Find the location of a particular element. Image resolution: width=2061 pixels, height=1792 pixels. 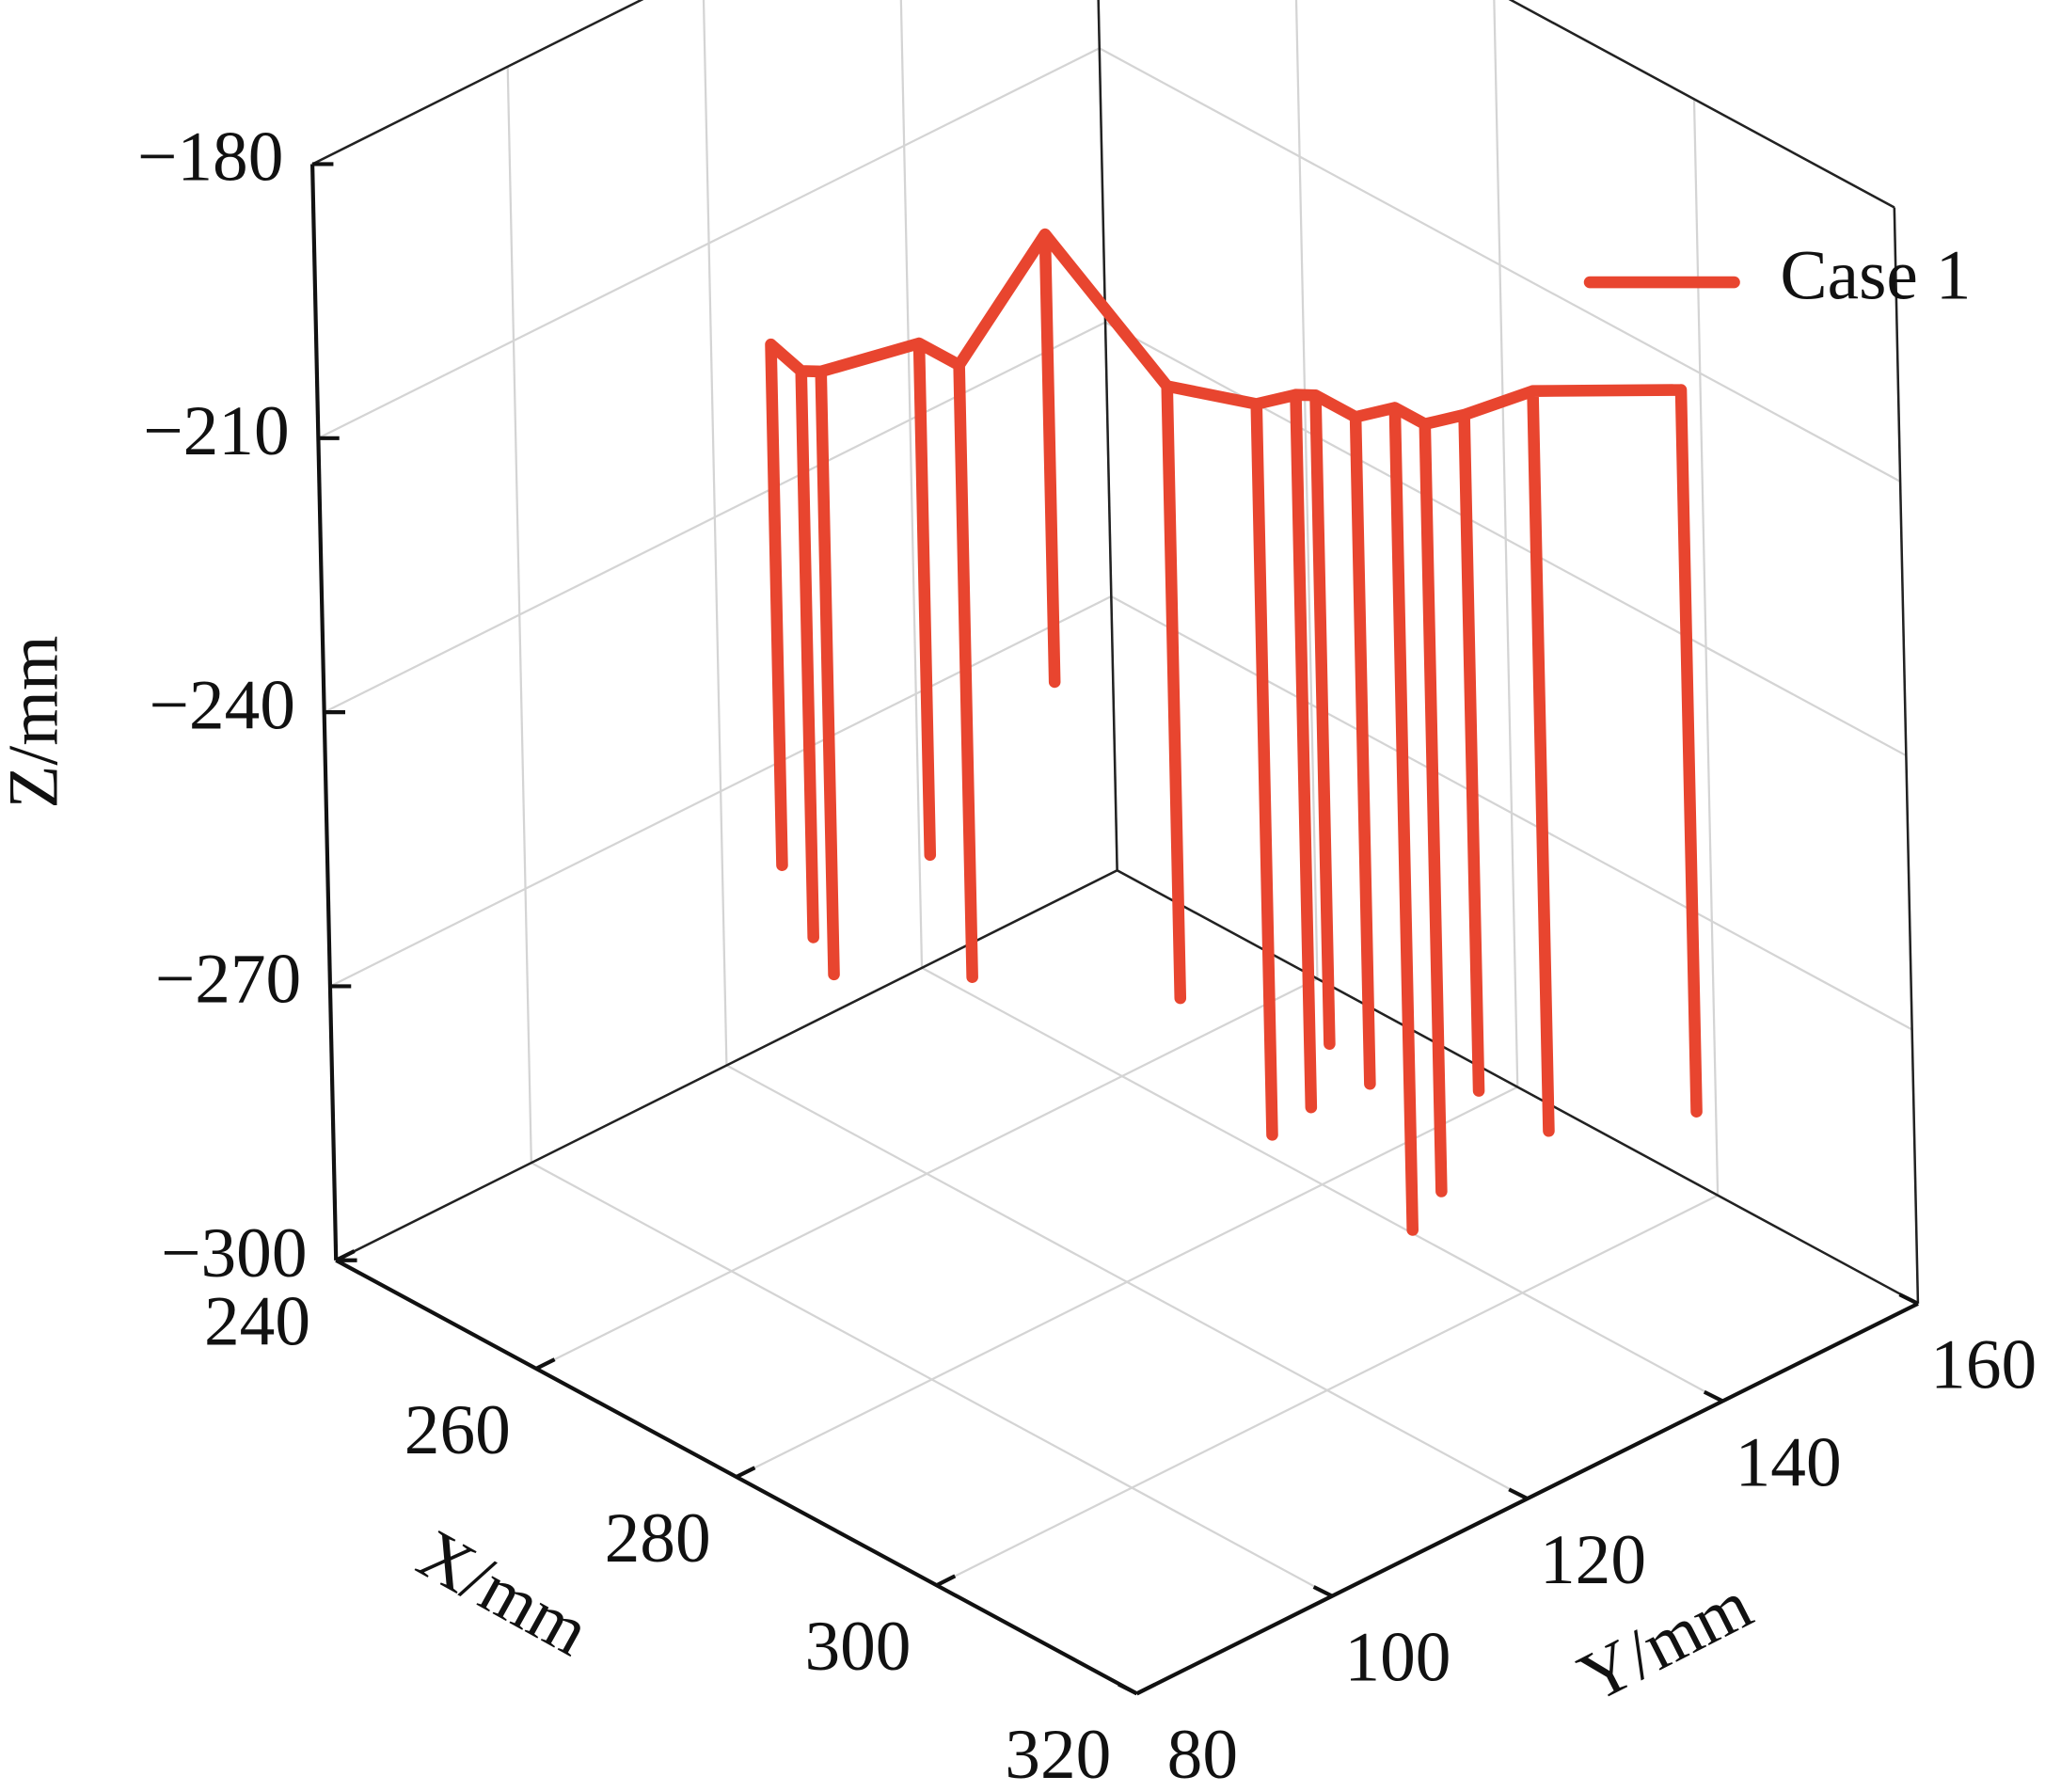

z-tick-label: −210 is located at coordinates (217, 431).